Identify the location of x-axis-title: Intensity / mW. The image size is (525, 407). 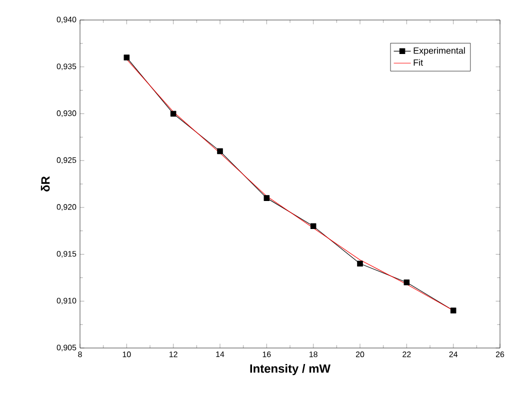
(290, 370).